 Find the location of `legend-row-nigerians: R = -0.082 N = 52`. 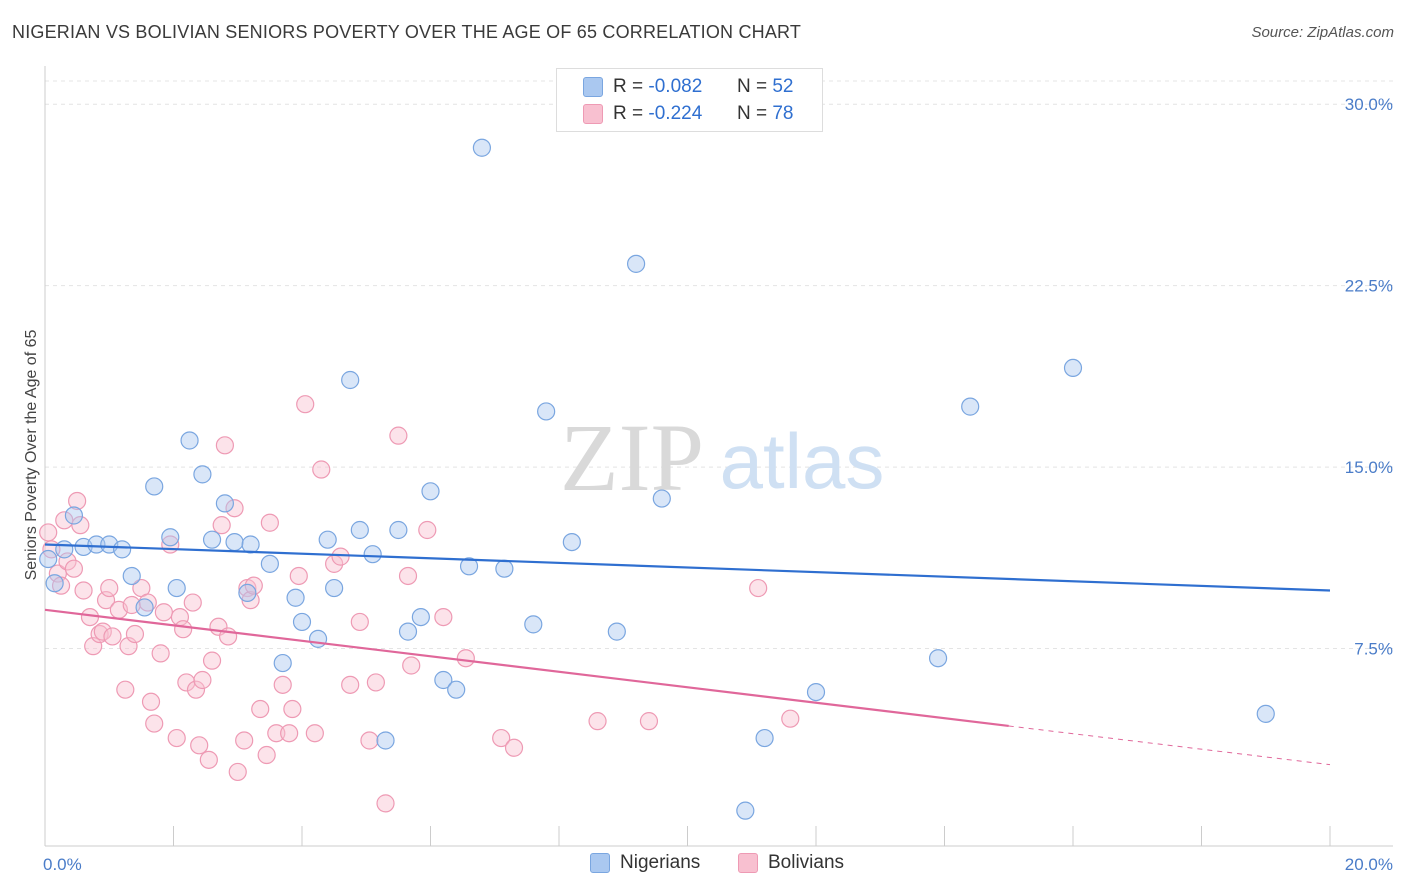

legend-row-nigerians: R = -0.082 N = 52 is located at coordinates (675, 87).